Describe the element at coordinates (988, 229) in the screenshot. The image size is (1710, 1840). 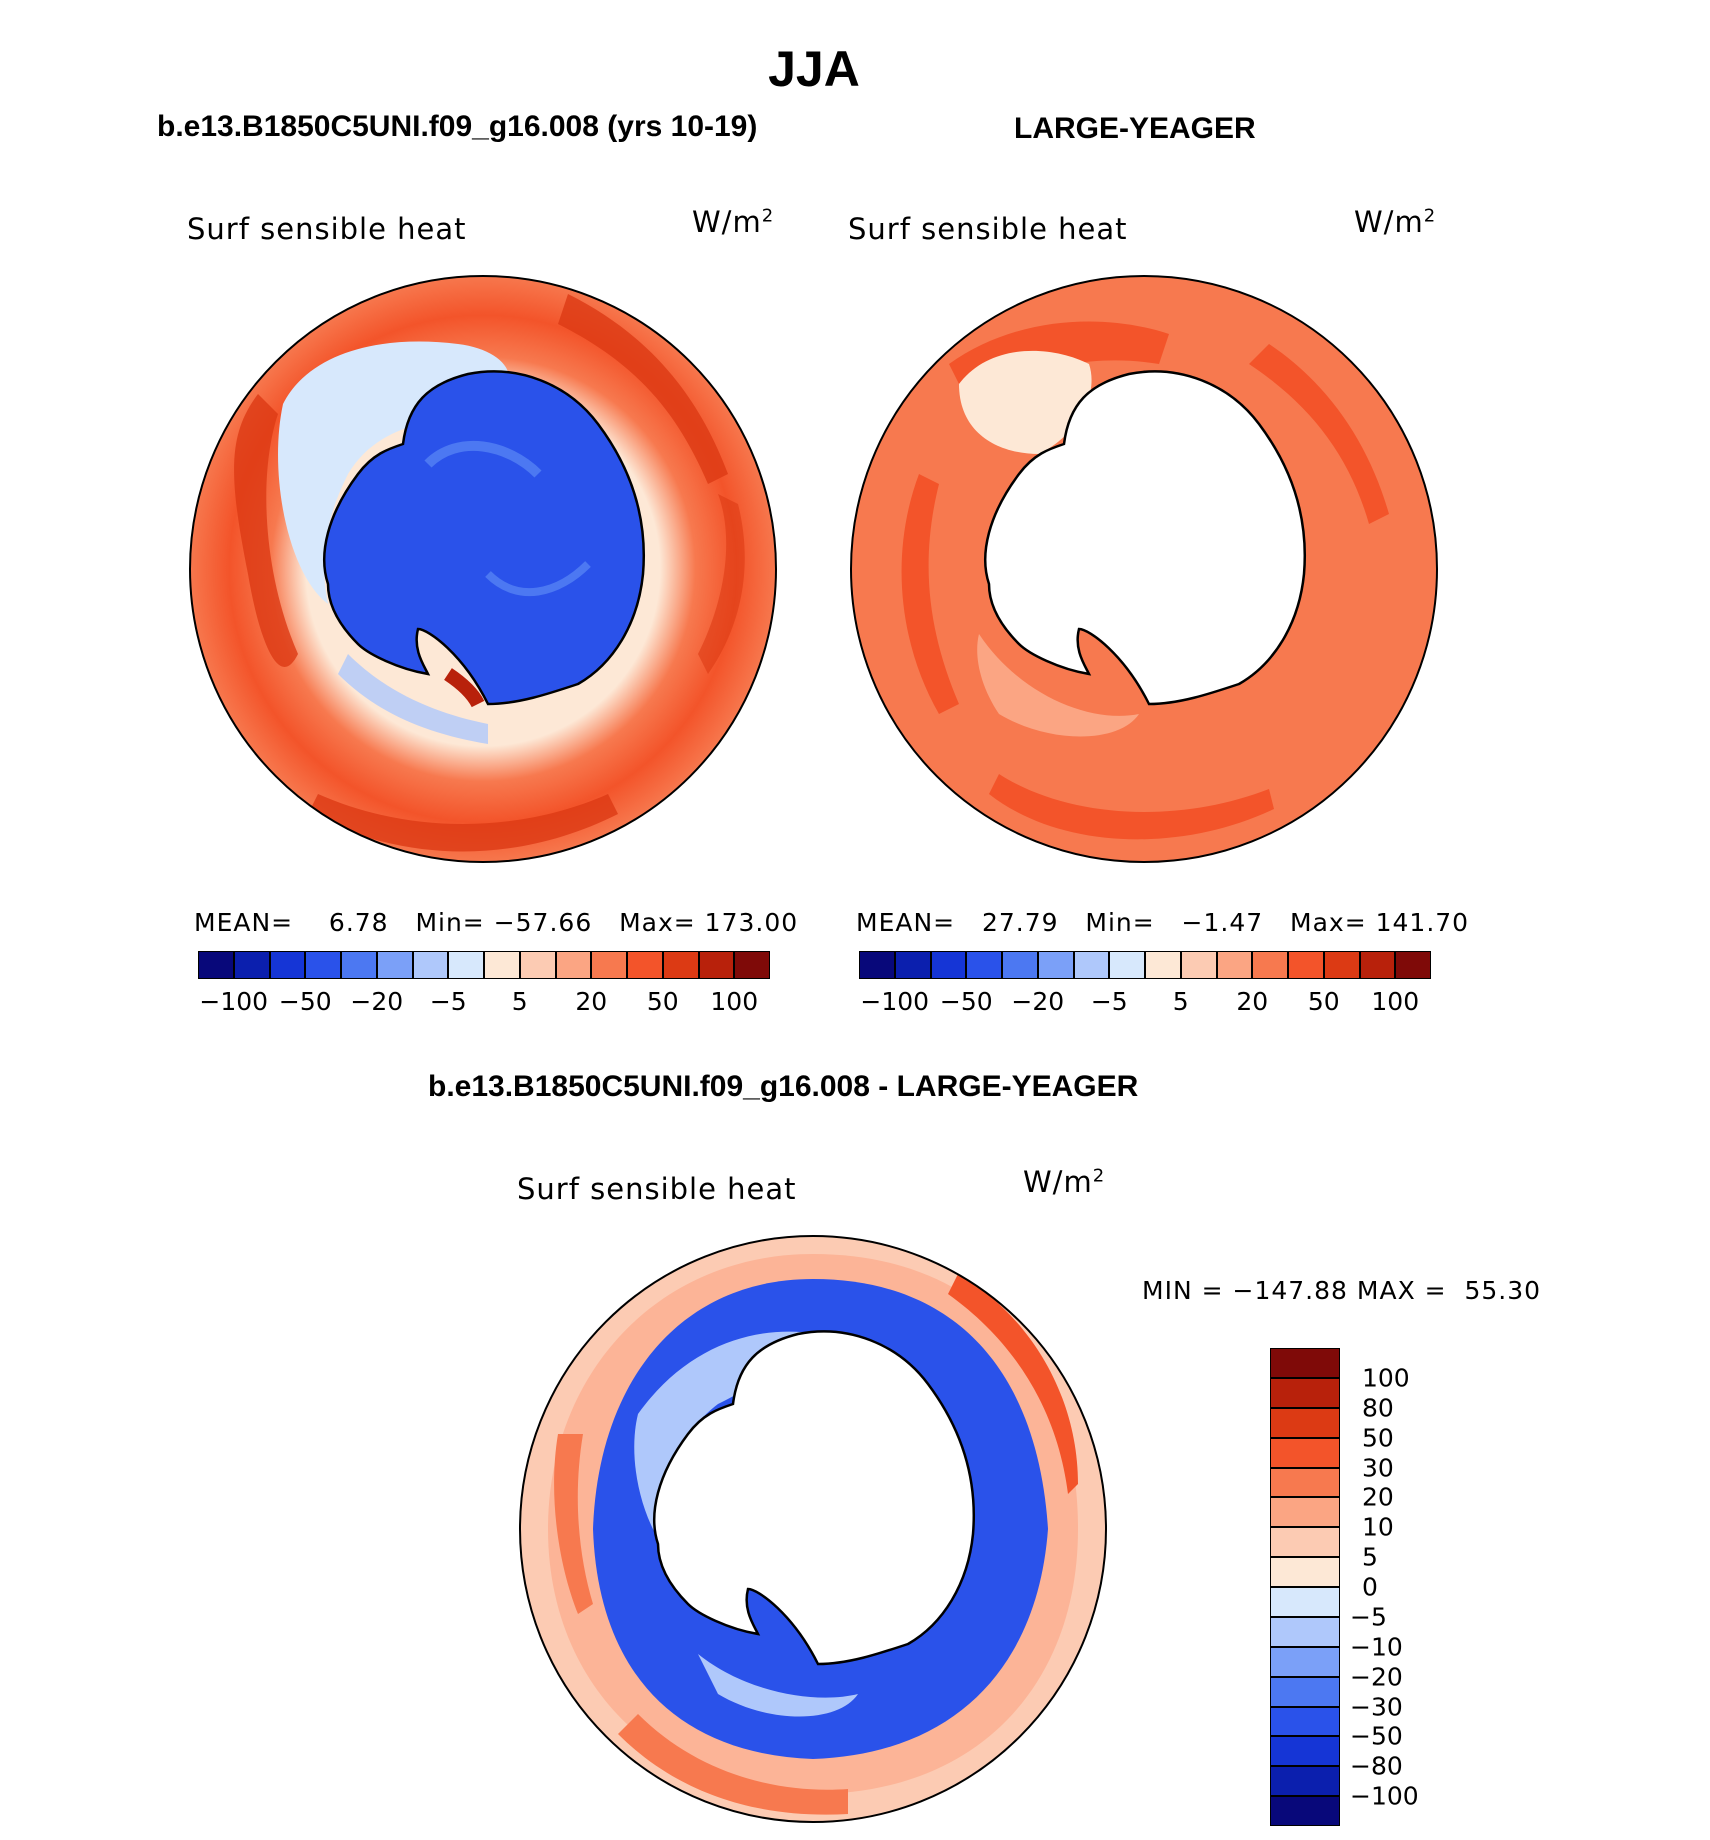
I see `panel-2-variable-label: Surf sensible heat` at that location.